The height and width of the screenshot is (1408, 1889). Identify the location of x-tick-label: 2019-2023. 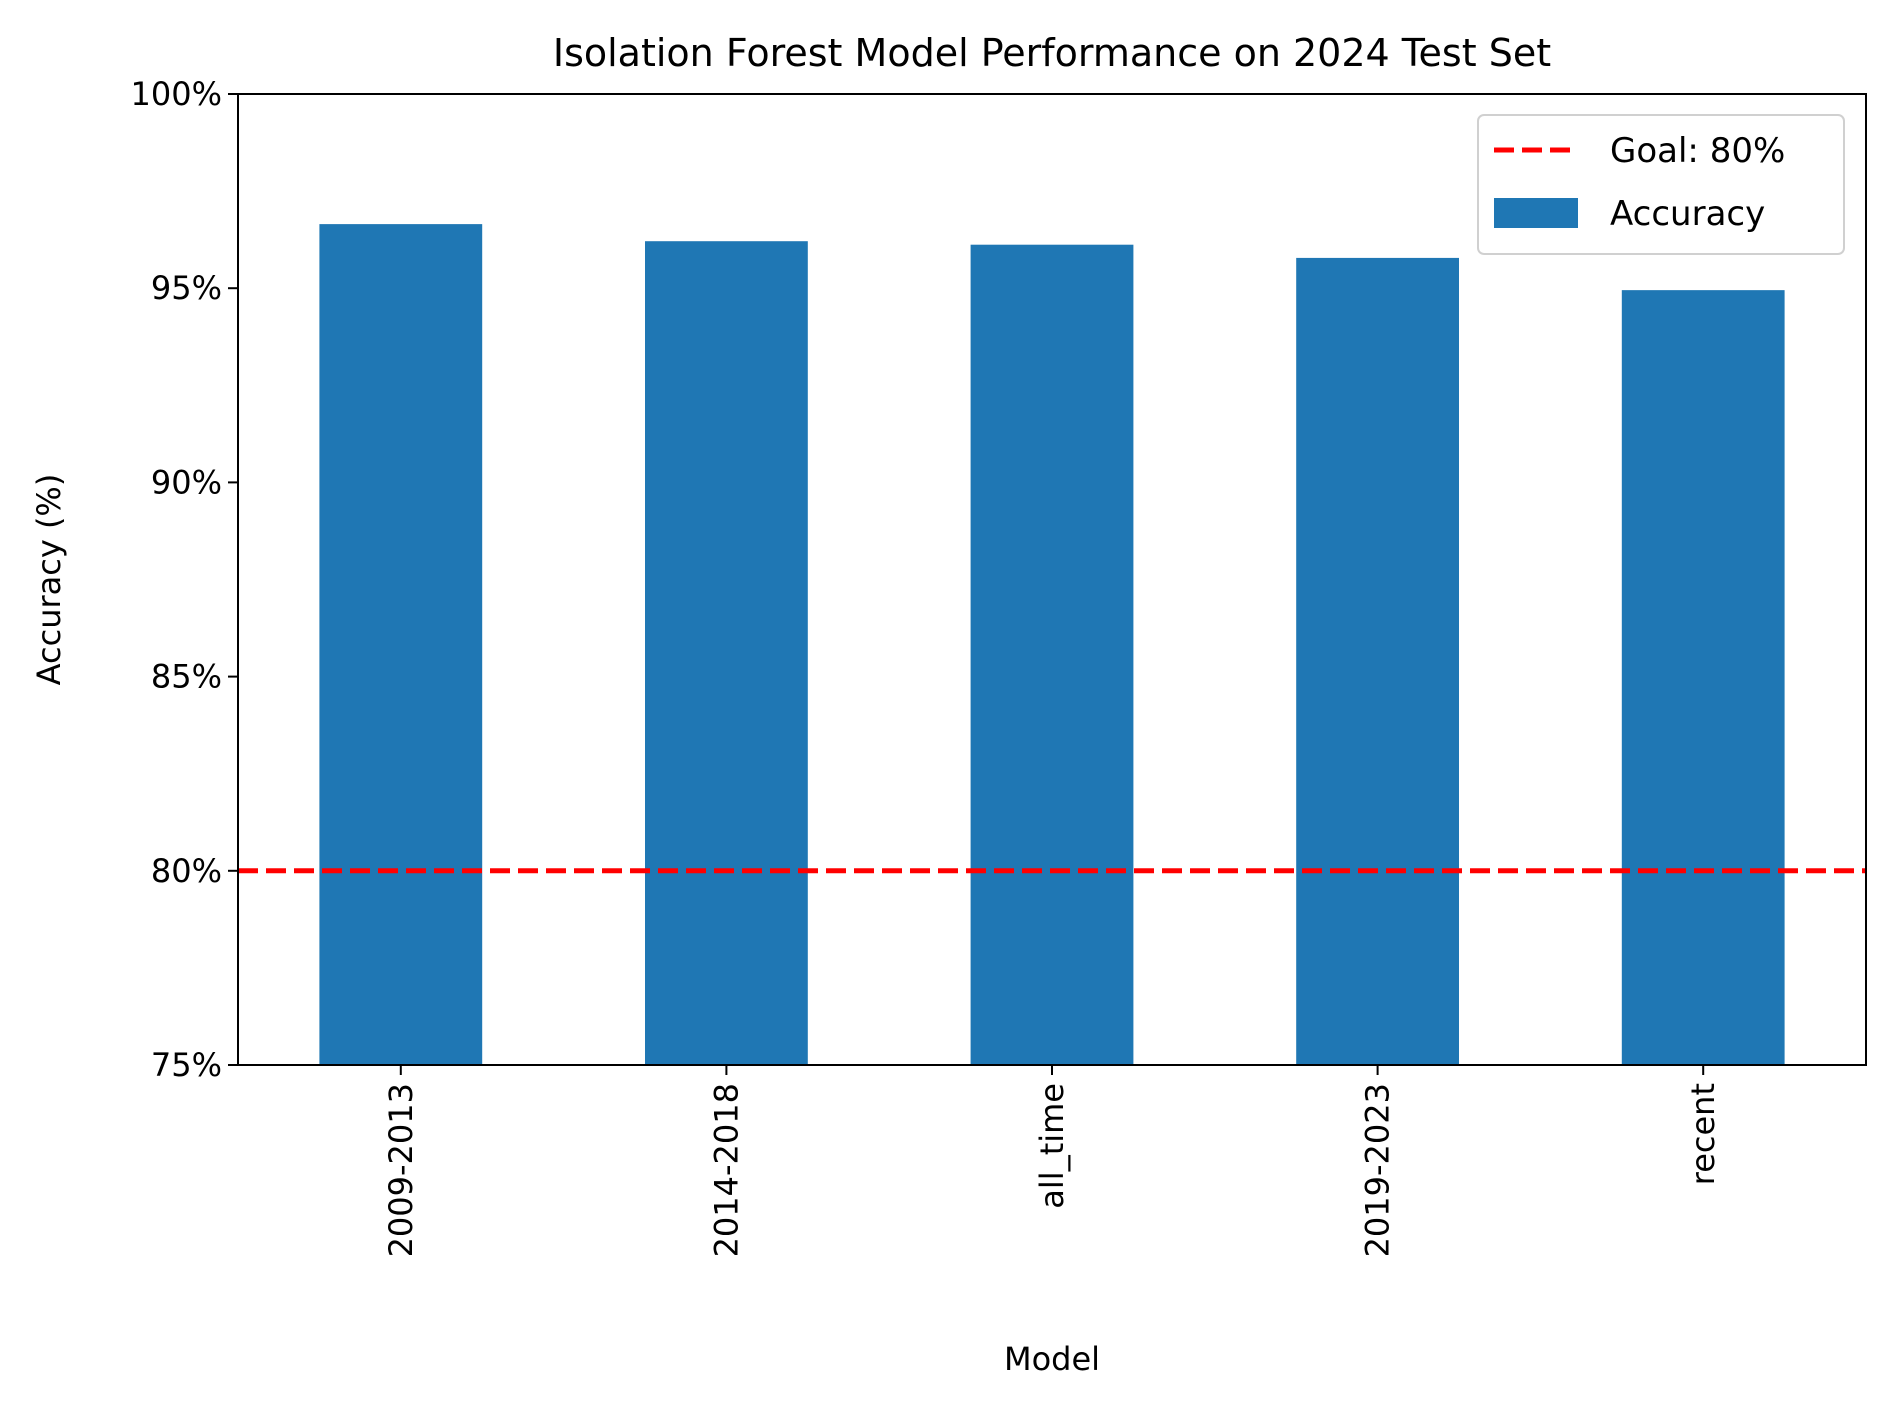
(1378, 1170).